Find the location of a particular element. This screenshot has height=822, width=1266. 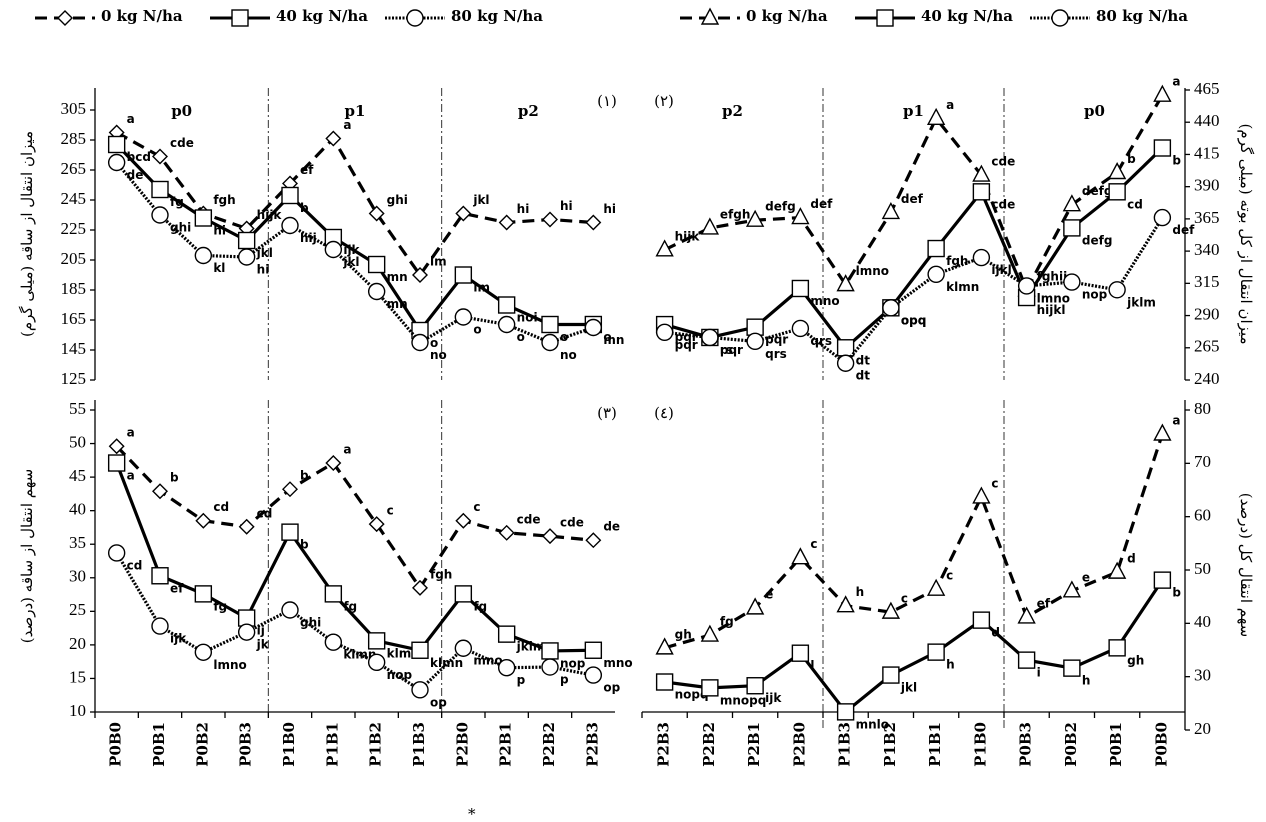

y-axis-title: سهم انتقال از ساقه (درصد) is located at coordinates (27, 556).